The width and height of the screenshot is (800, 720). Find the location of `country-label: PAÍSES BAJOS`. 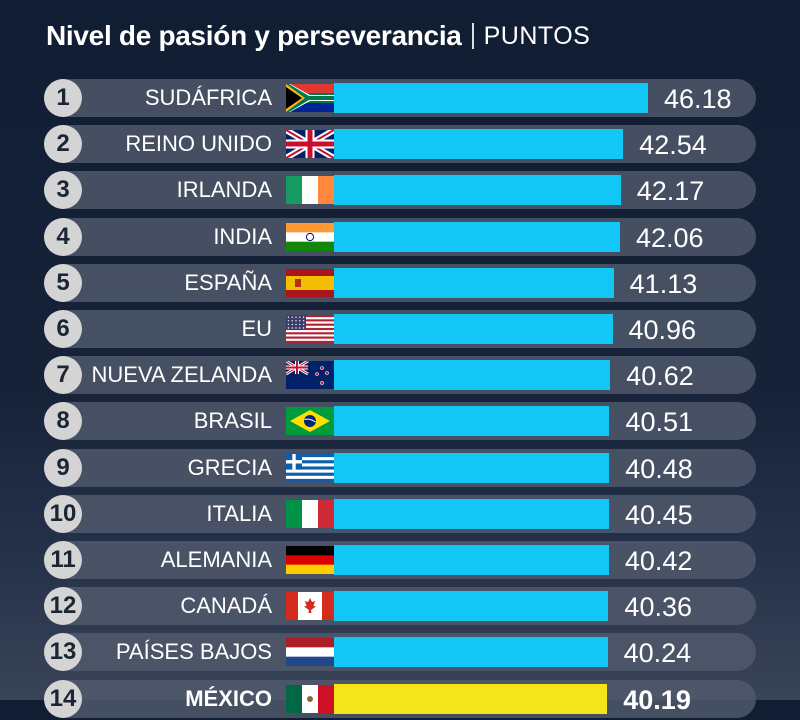

country-label: PAÍSES BAJOS is located at coordinates (193, 652).